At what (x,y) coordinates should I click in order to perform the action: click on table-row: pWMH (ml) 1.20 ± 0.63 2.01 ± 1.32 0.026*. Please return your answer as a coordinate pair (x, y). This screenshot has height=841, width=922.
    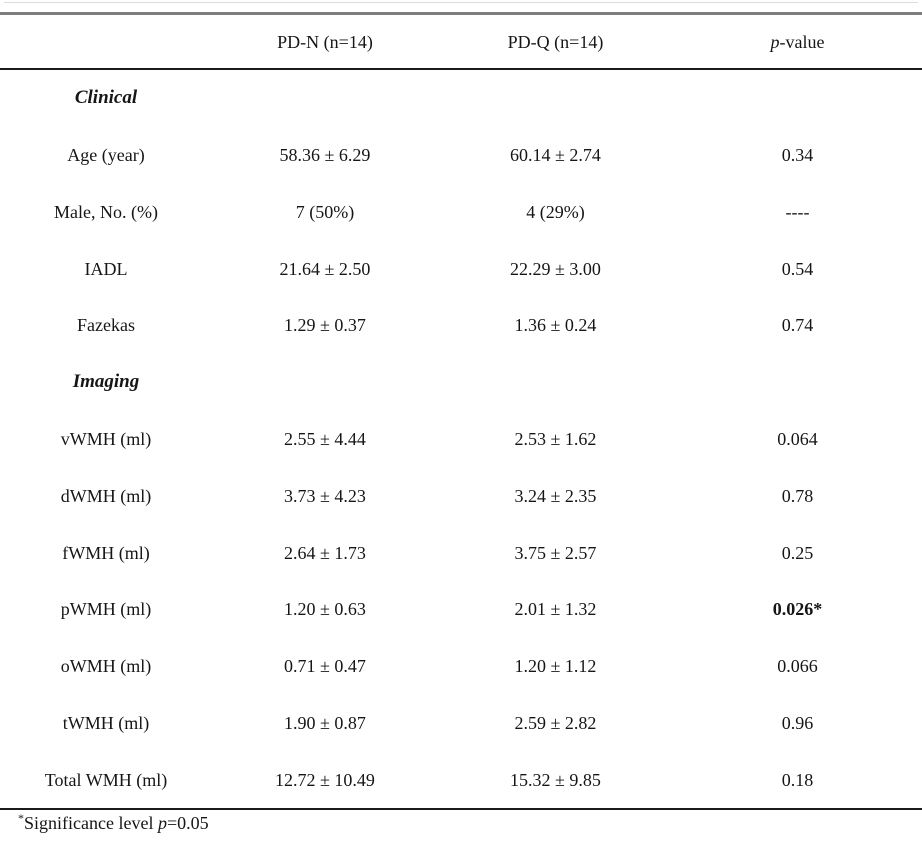
    Looking at the image, I should click on (461, 609).